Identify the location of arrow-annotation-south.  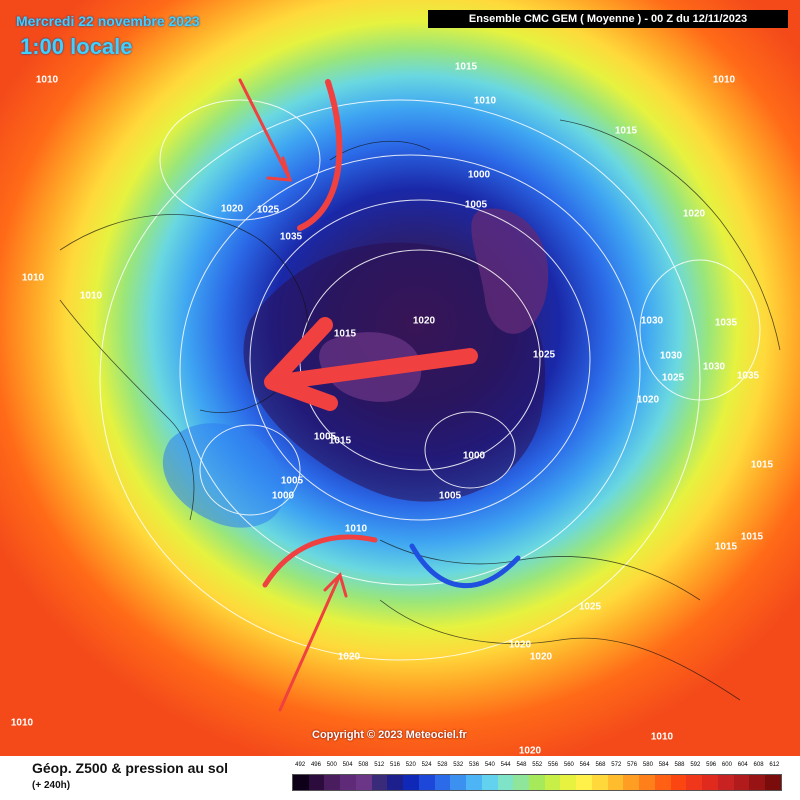
(310, 642).